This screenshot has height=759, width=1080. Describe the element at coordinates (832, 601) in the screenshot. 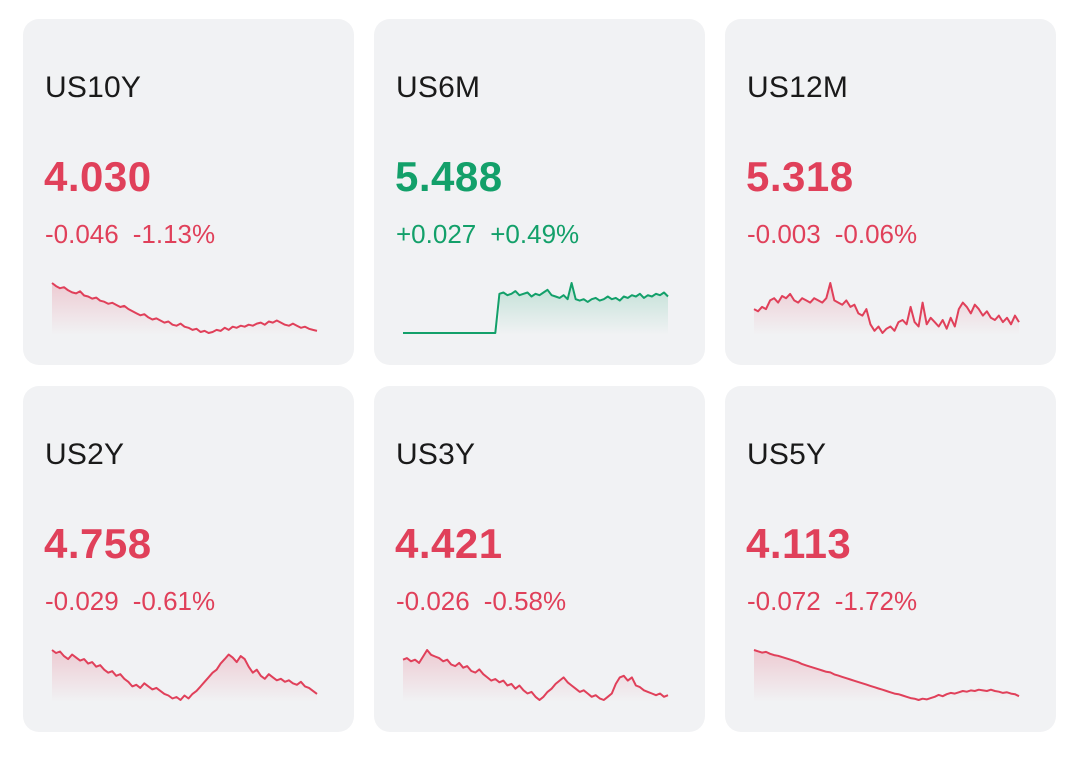

I see `ticker-change-row: -0.072 -1.72%` at that location.